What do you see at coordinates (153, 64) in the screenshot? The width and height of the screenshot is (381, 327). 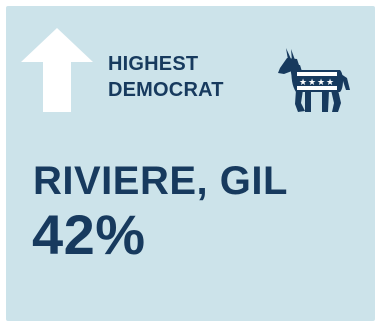 I see `heading-line-highest: HIGHEST` at bounding box center [153, 64].